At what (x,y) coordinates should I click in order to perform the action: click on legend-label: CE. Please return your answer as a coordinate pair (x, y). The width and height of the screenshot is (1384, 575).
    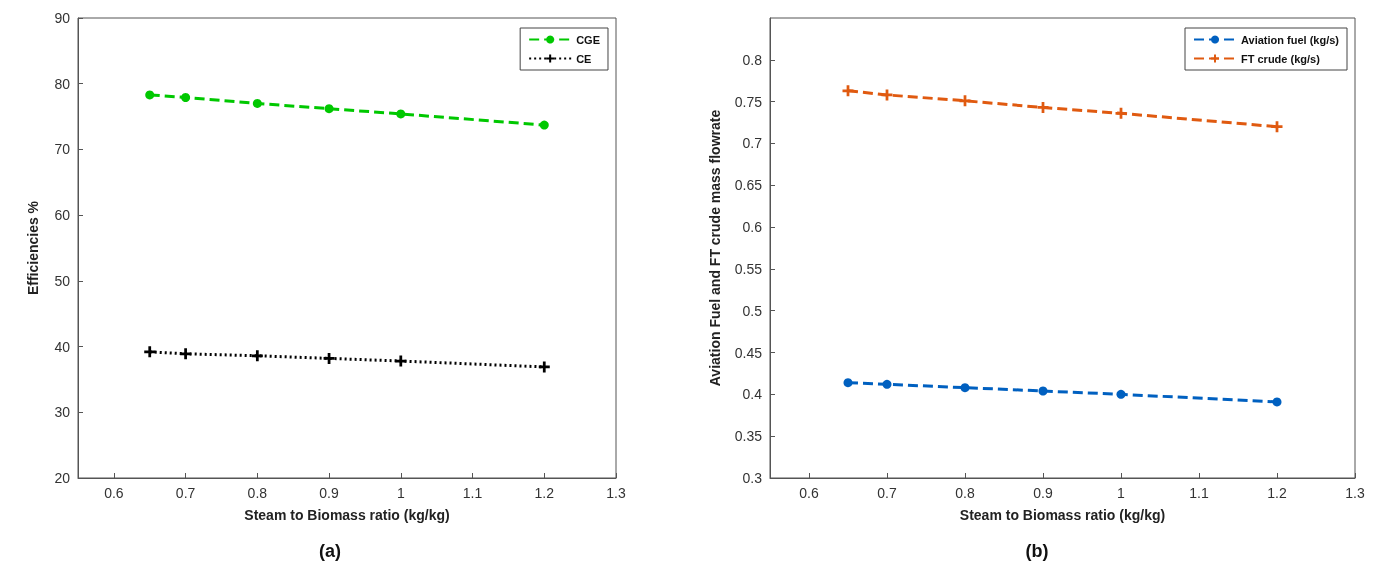
    Looking at the image, I should click on (584, 58).